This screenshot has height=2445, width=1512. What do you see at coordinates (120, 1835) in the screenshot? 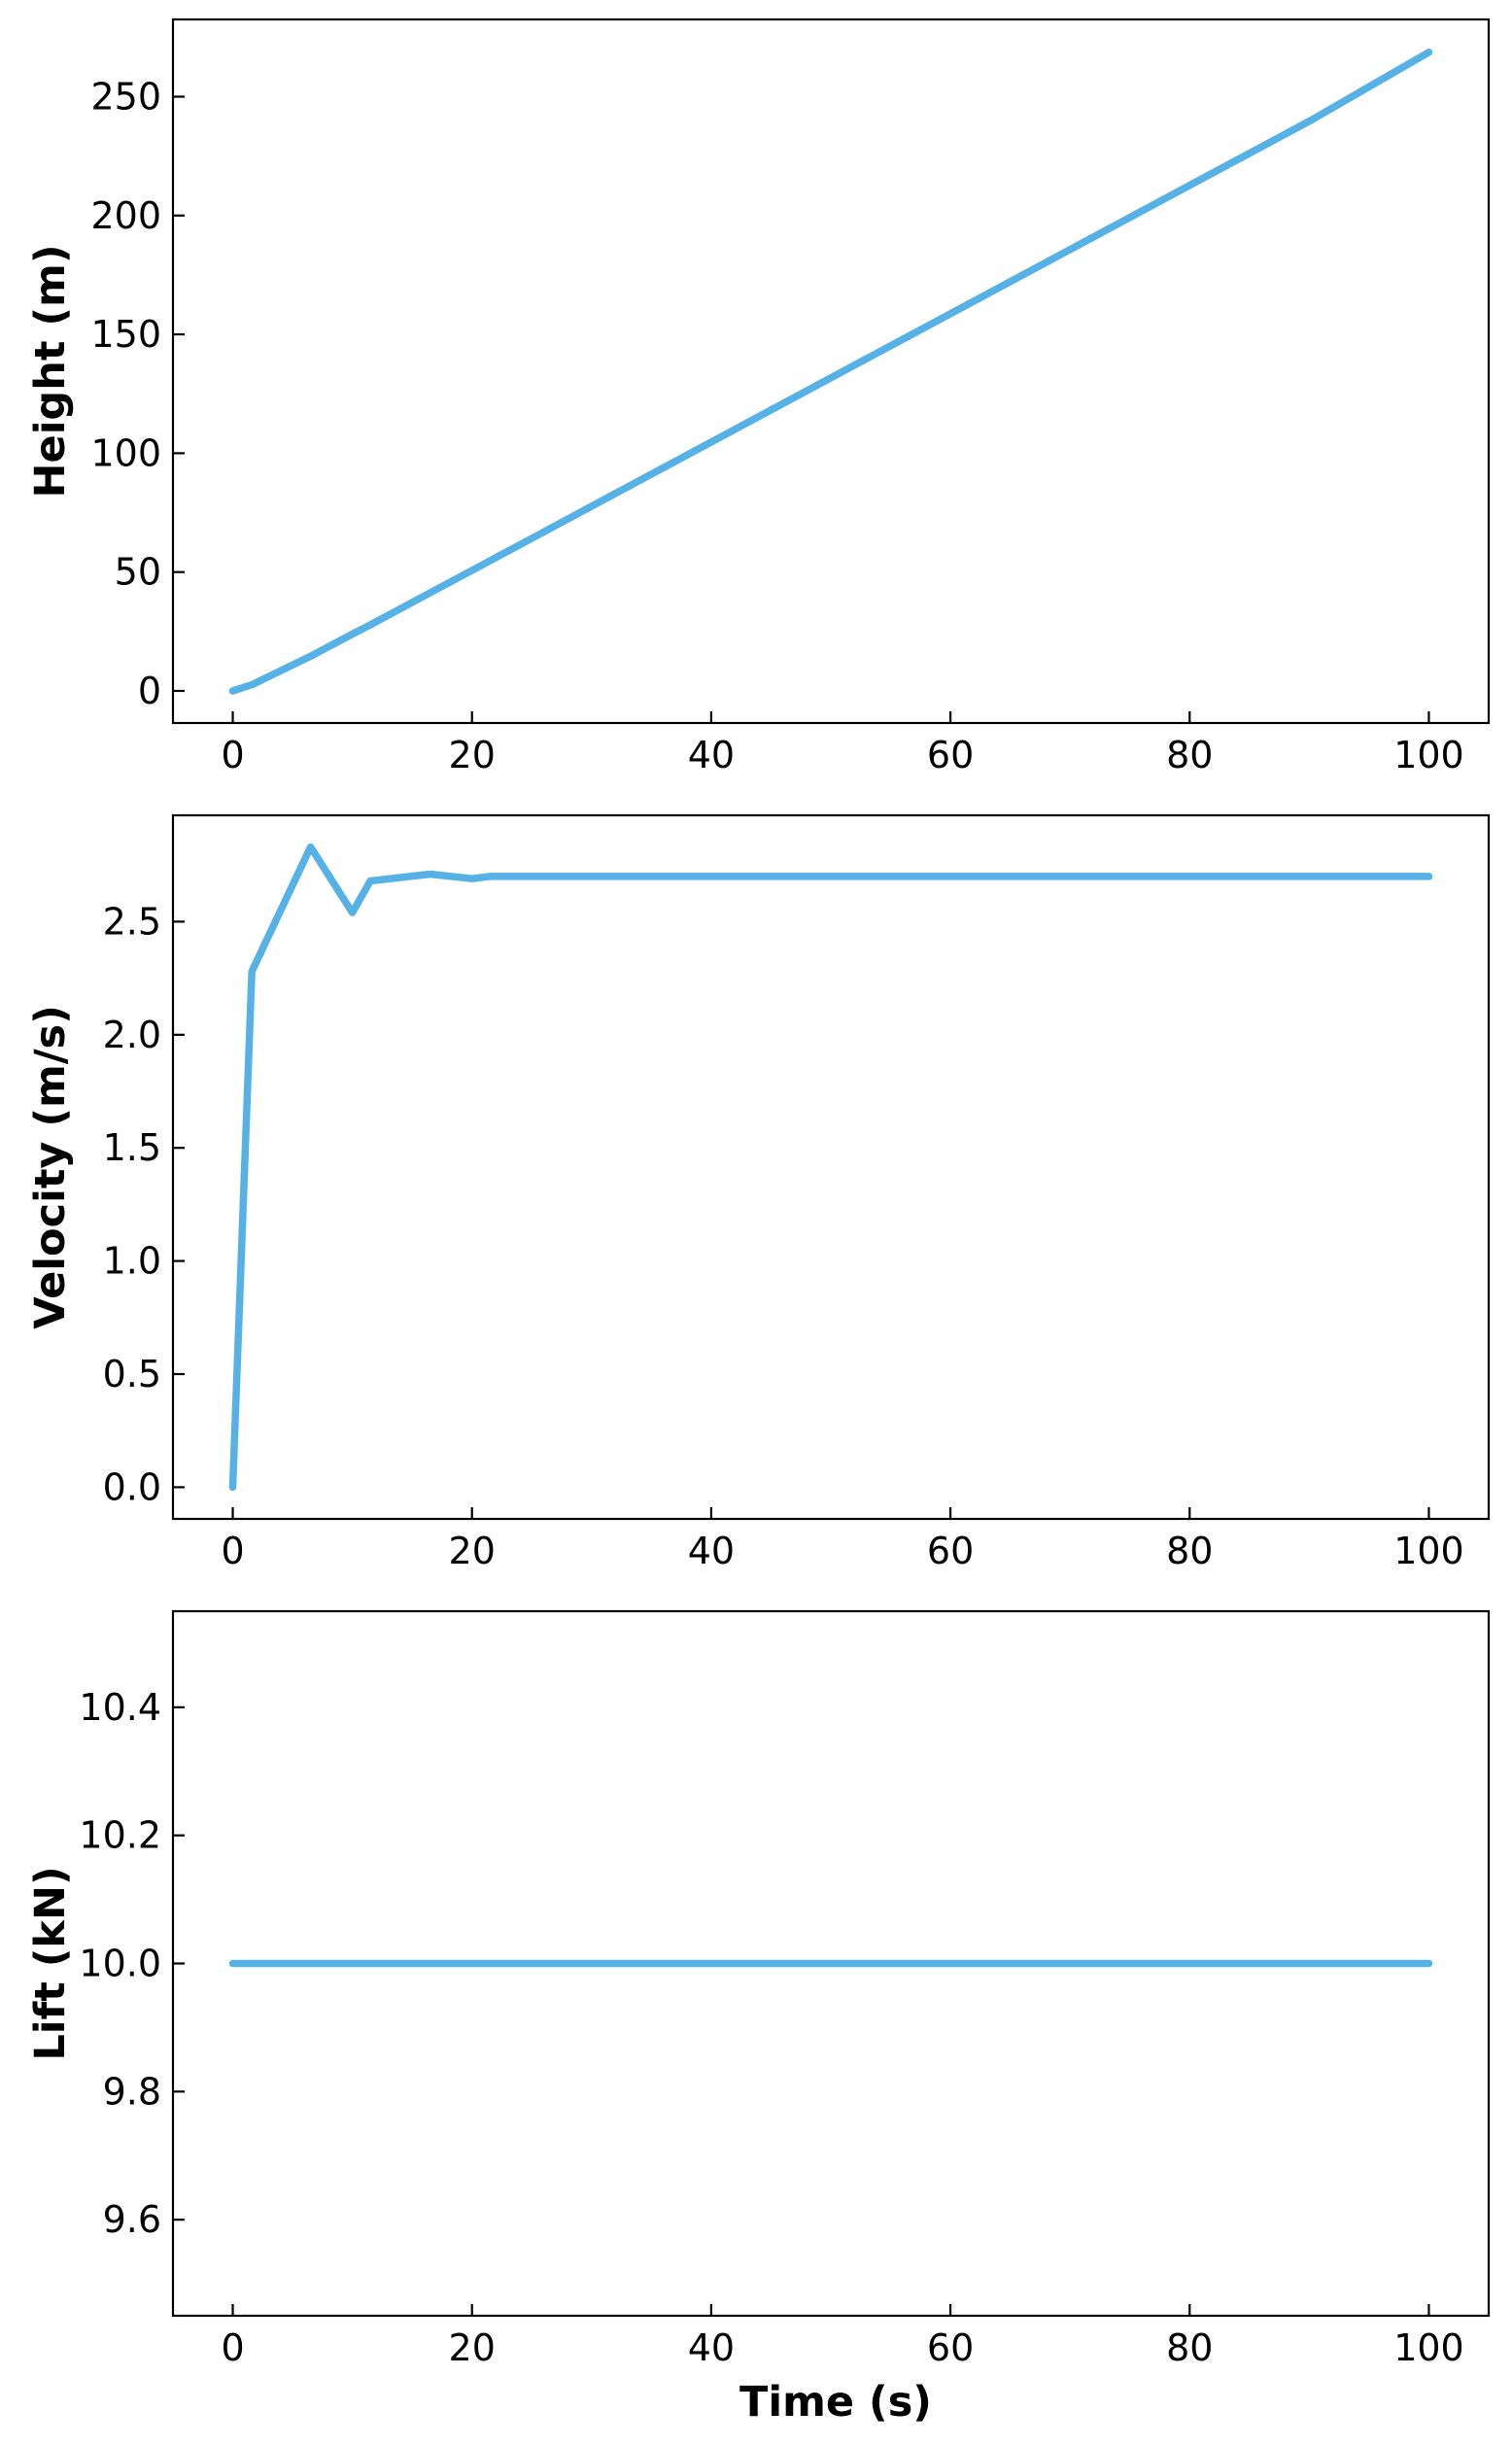
I see `y-tick-label: 10.2` at bounding box center [120, 1835].